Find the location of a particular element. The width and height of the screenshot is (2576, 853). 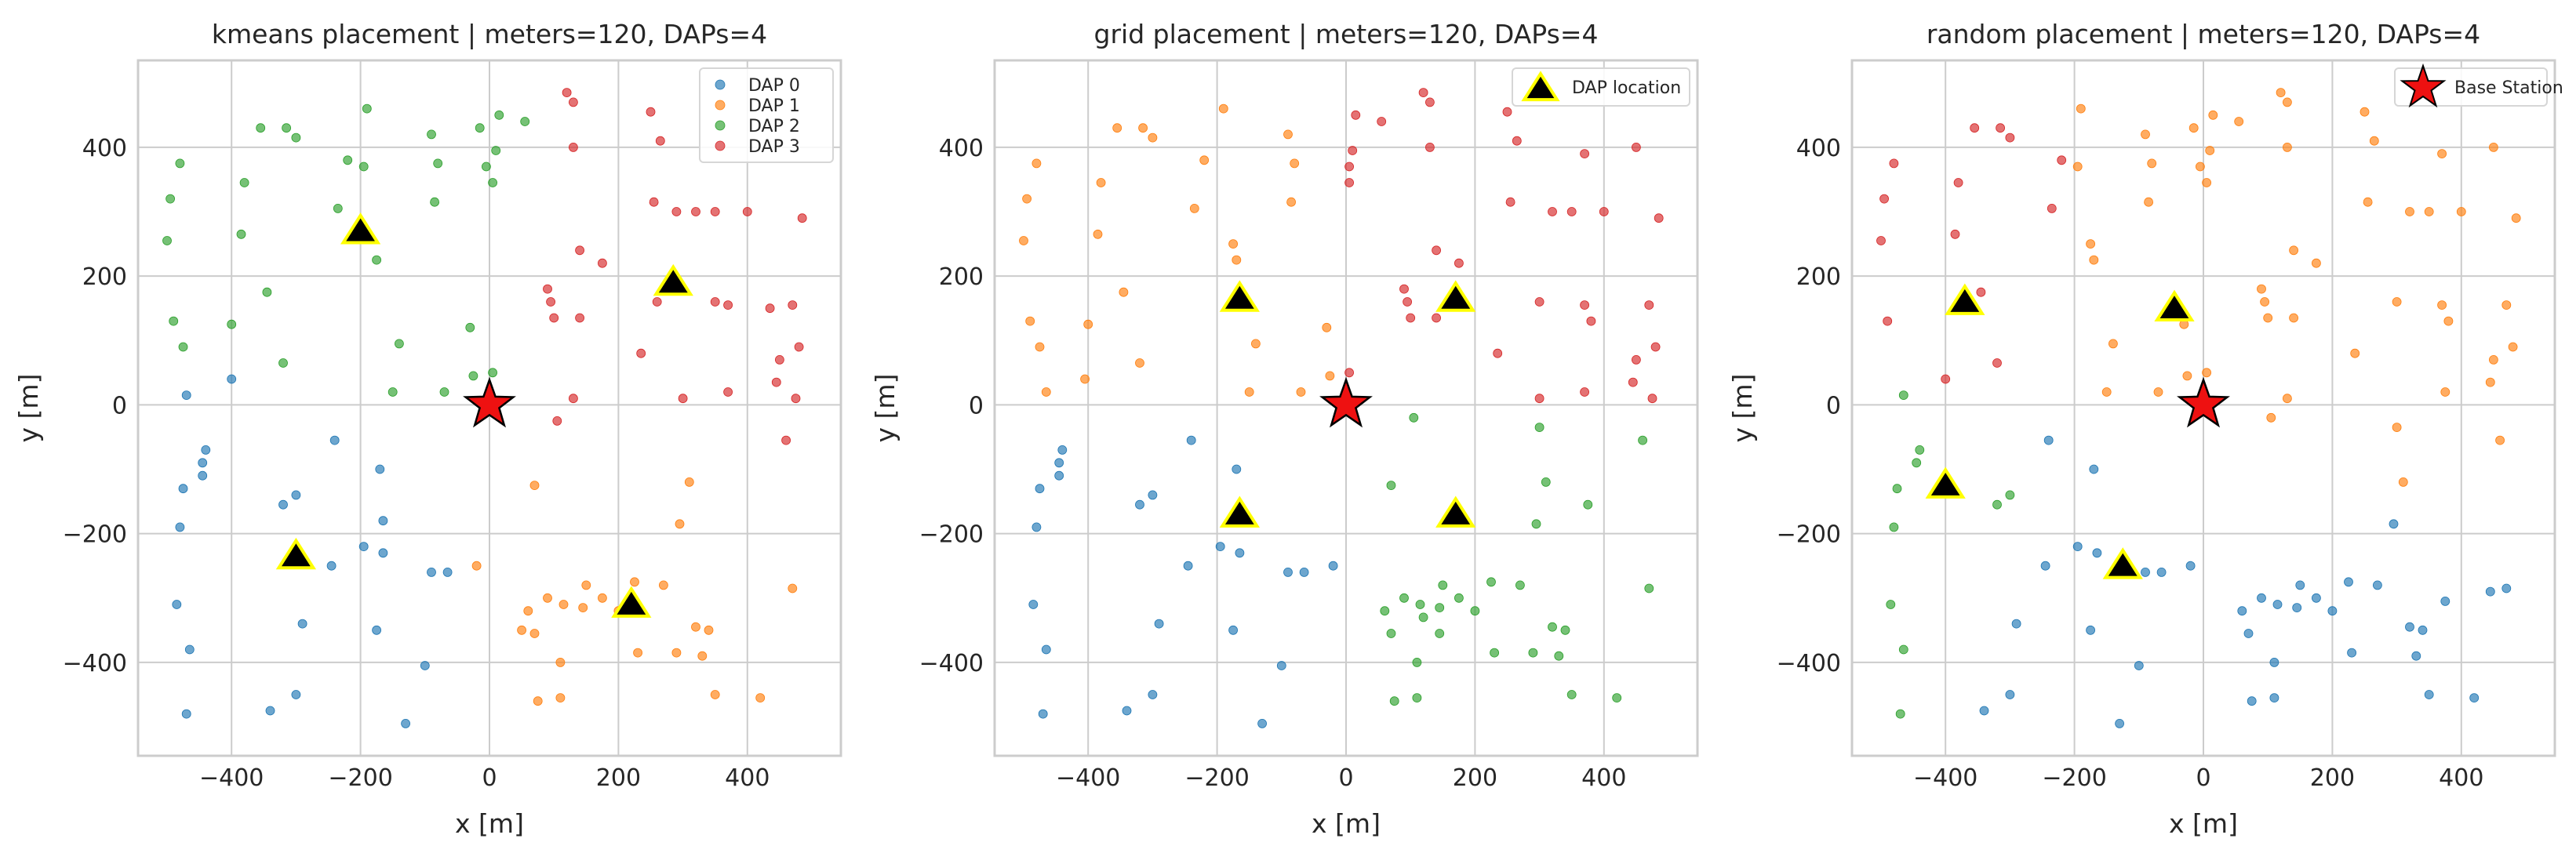

y-axis-label: y [m] is located at coordinates (1742, 408).